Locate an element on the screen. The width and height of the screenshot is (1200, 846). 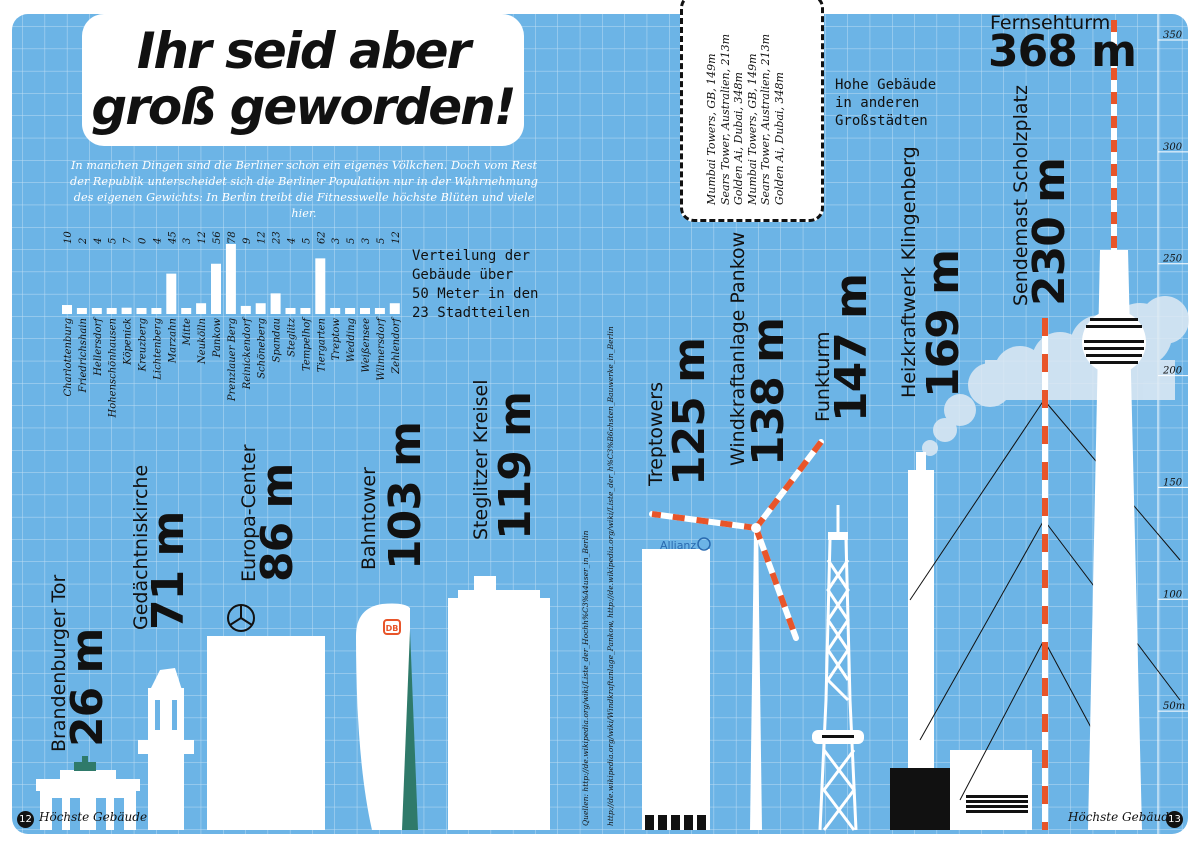
district-value-label: 62 is located at coordinates (321, 237).